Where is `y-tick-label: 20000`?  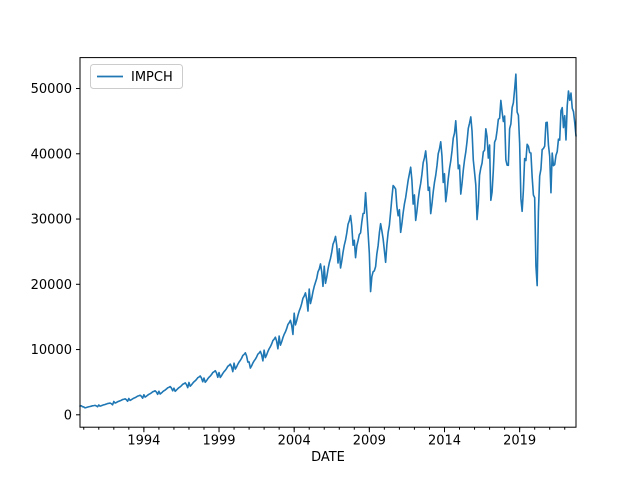
y-tick-label: 20000 is located at coordinates (51, 285).